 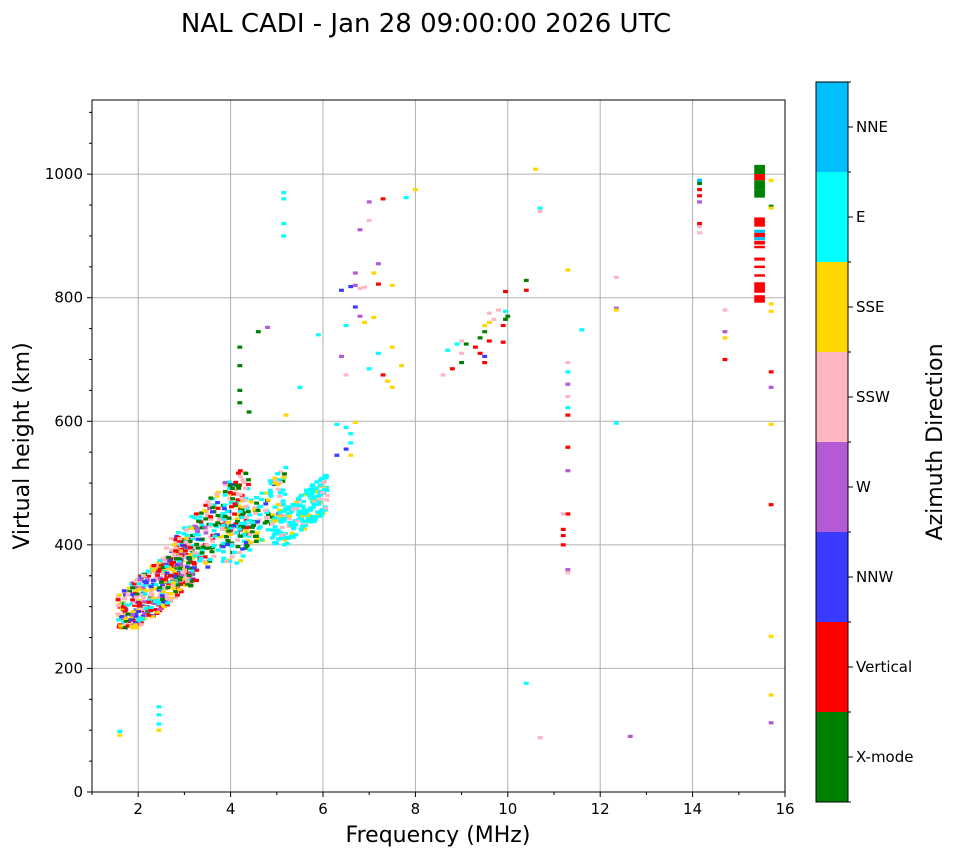 What do you see at coordinates (759, 193) in the screenshot?
I see `echo-block` at bounding box center [759, 193].